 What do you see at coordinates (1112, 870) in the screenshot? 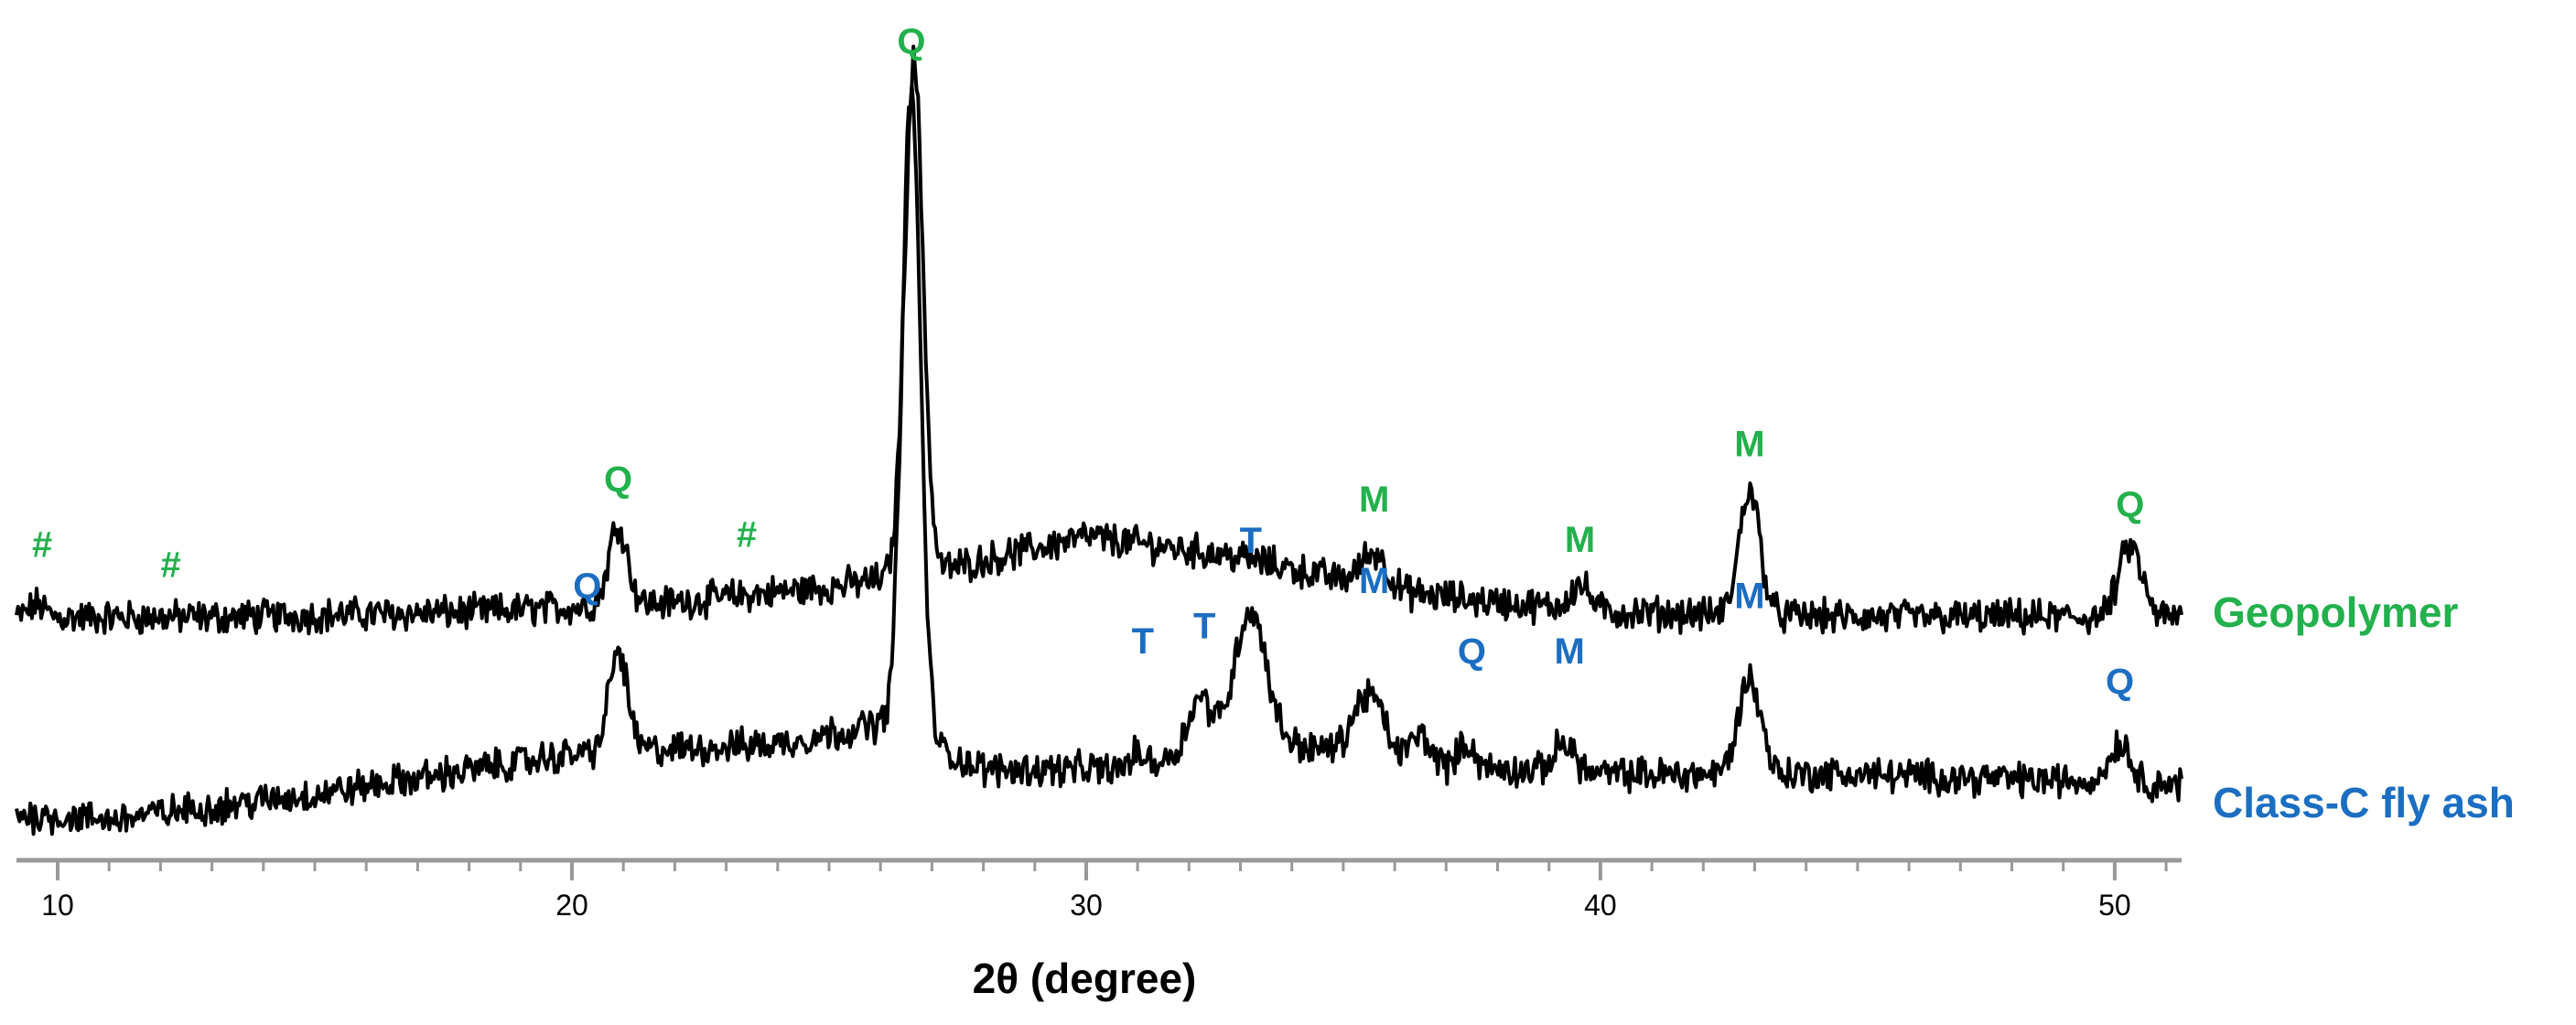
I see `x-axis-ticks` at bounding box center [1112, 870].